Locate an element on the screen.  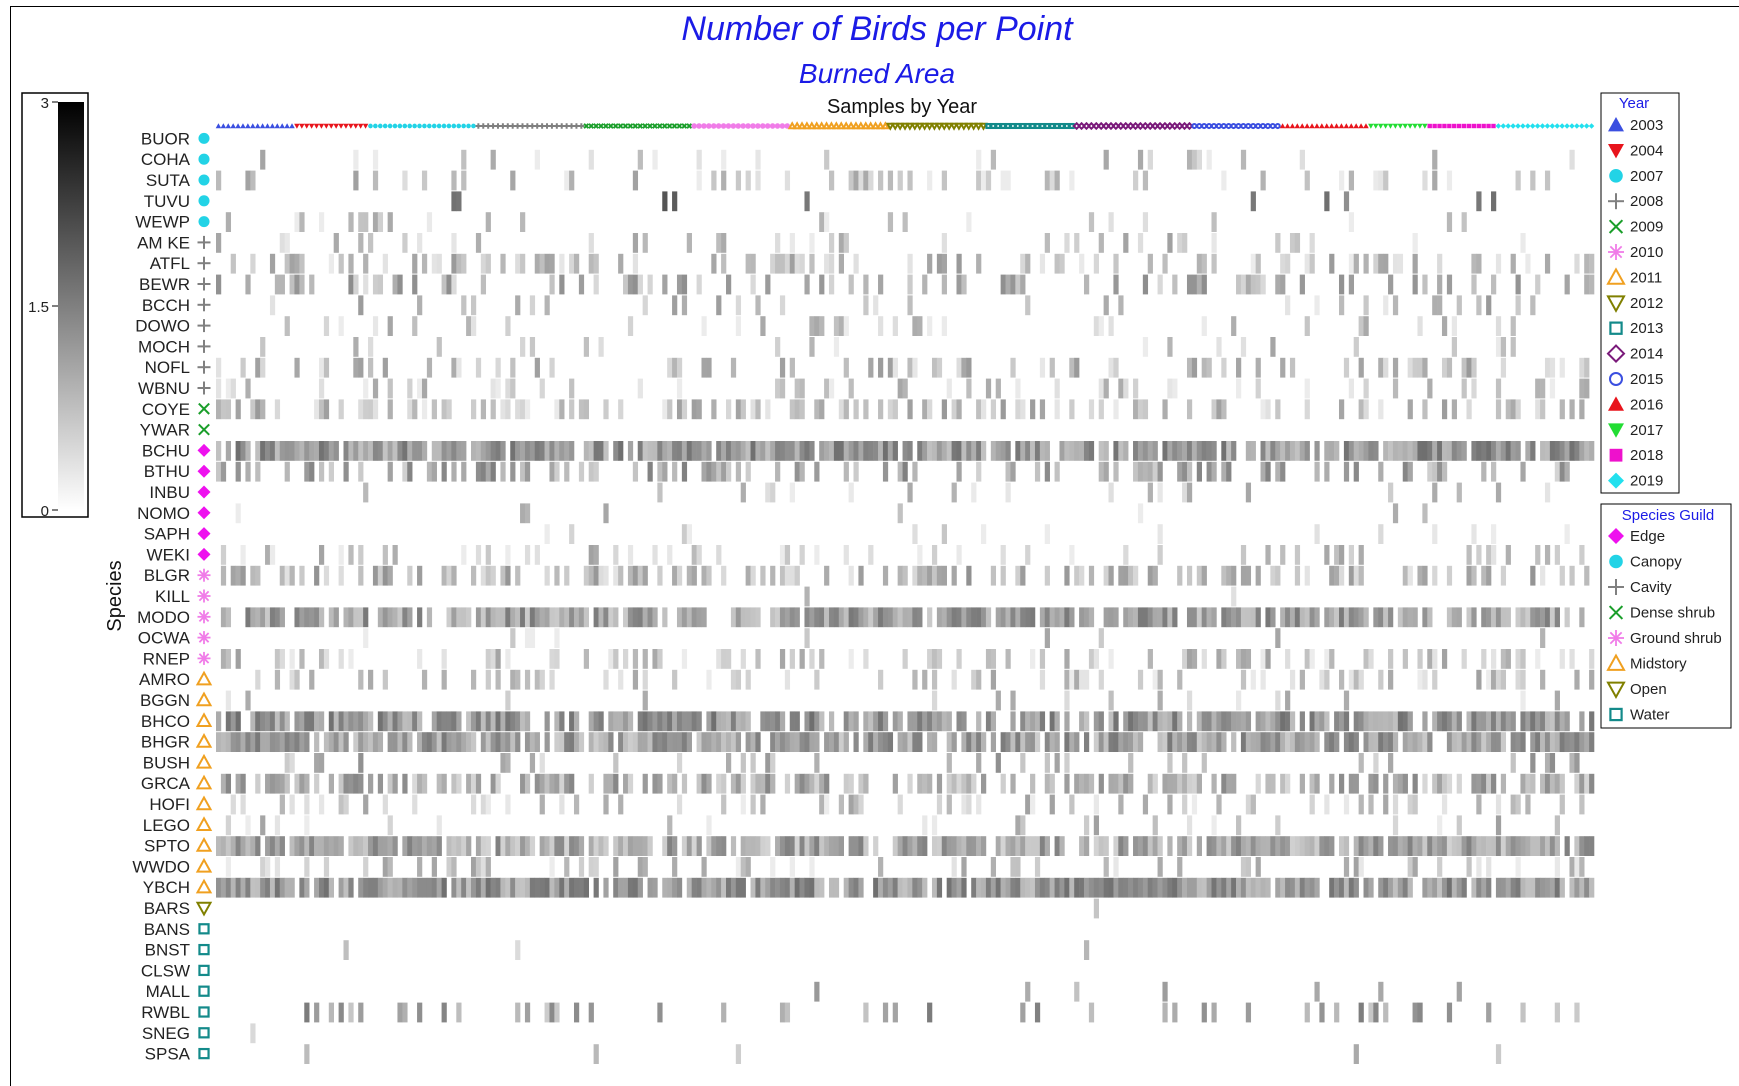
guild-legend-marker-open is located at coordinates (1616, 690).